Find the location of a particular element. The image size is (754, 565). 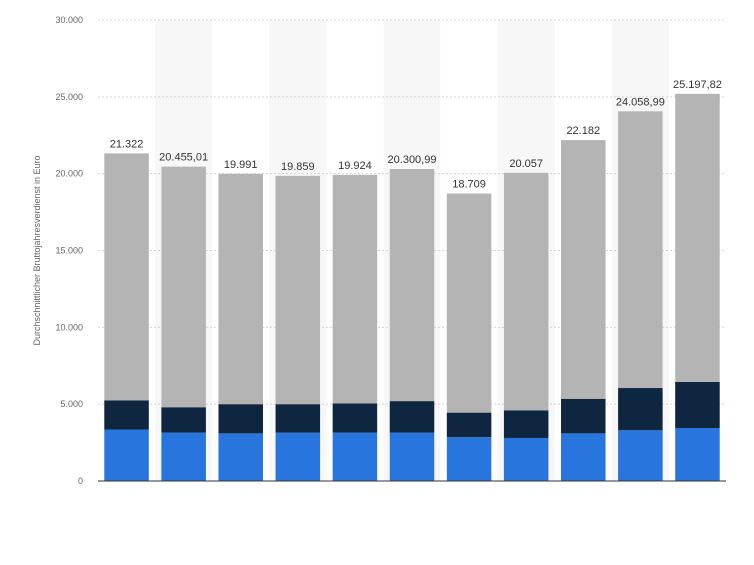

total-label: 19.859 is located at coordinates (298, 167).